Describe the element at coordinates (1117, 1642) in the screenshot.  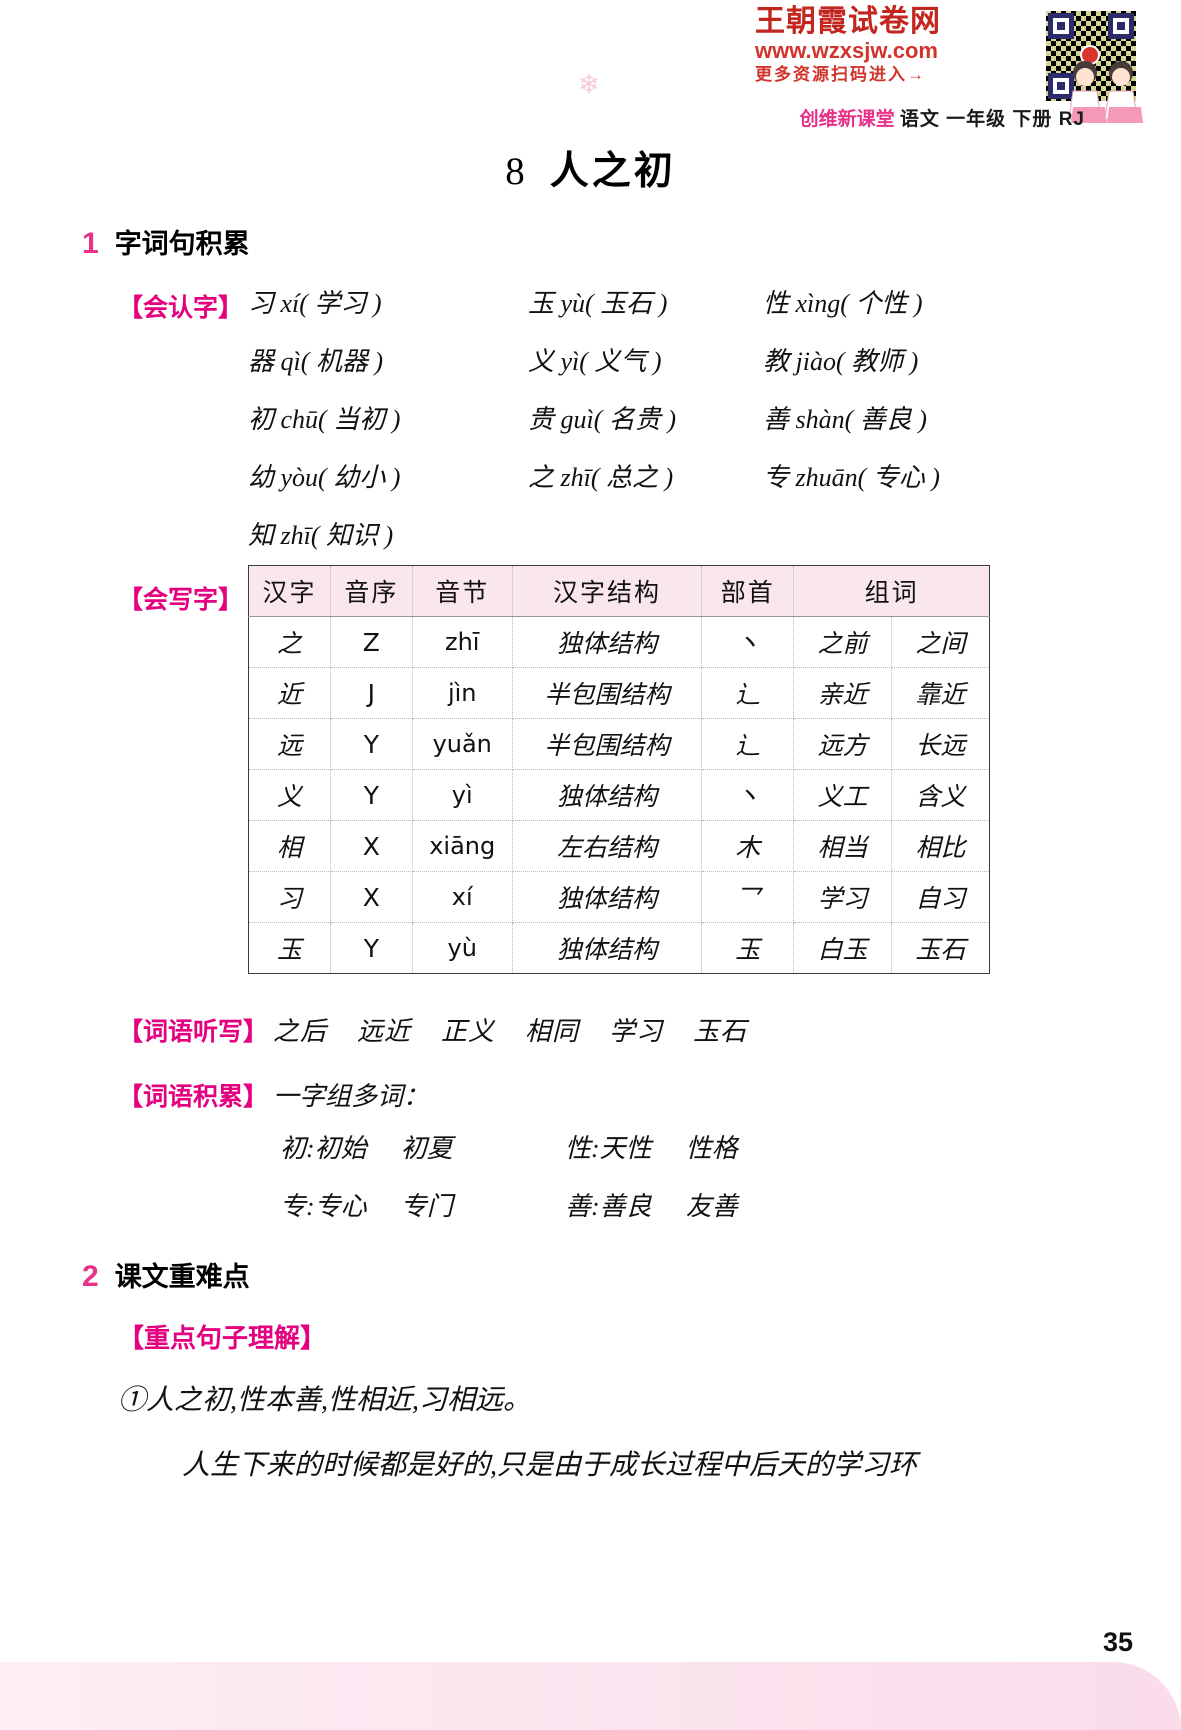
I see `page-number: 35` at that location.